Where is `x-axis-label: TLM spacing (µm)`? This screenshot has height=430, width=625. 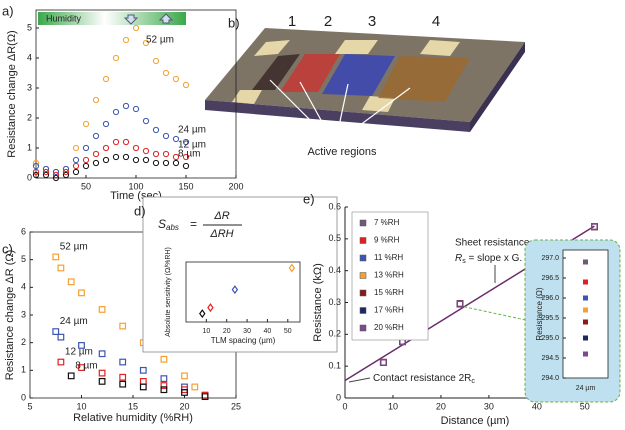 x-axis-label: TLM spacing (µm) is located at coordinates (243, 340).